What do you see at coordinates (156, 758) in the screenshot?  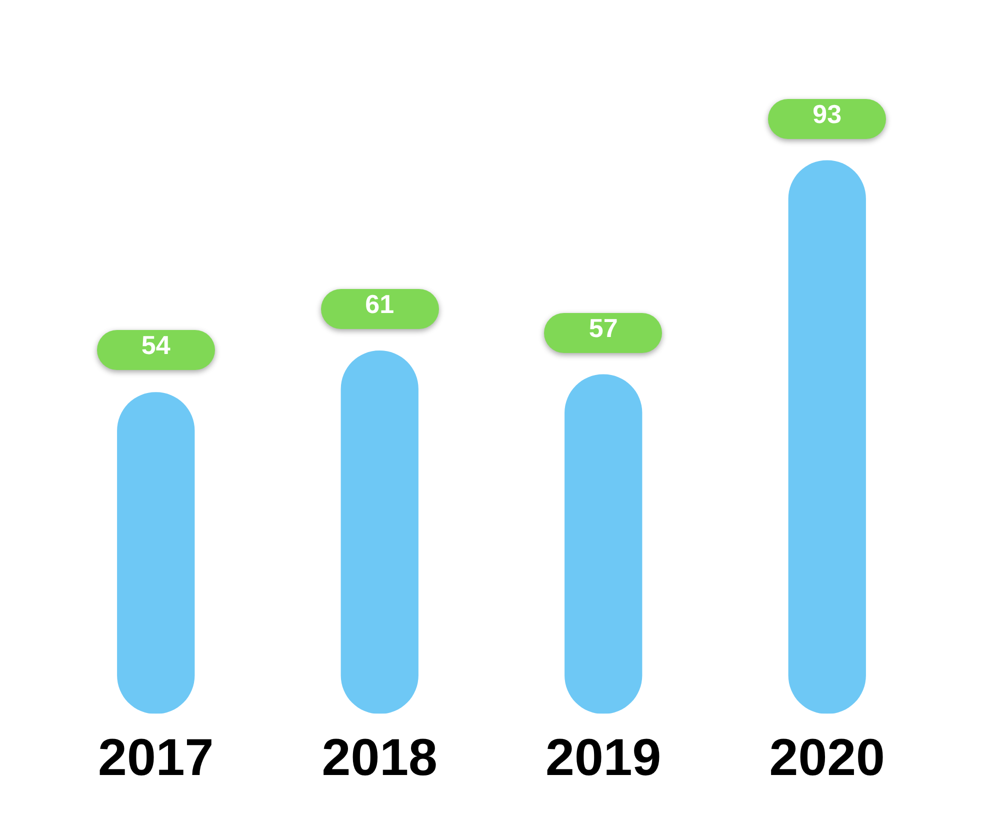 I see `x-tick-label: 2017` at bounding box center [156, 758].